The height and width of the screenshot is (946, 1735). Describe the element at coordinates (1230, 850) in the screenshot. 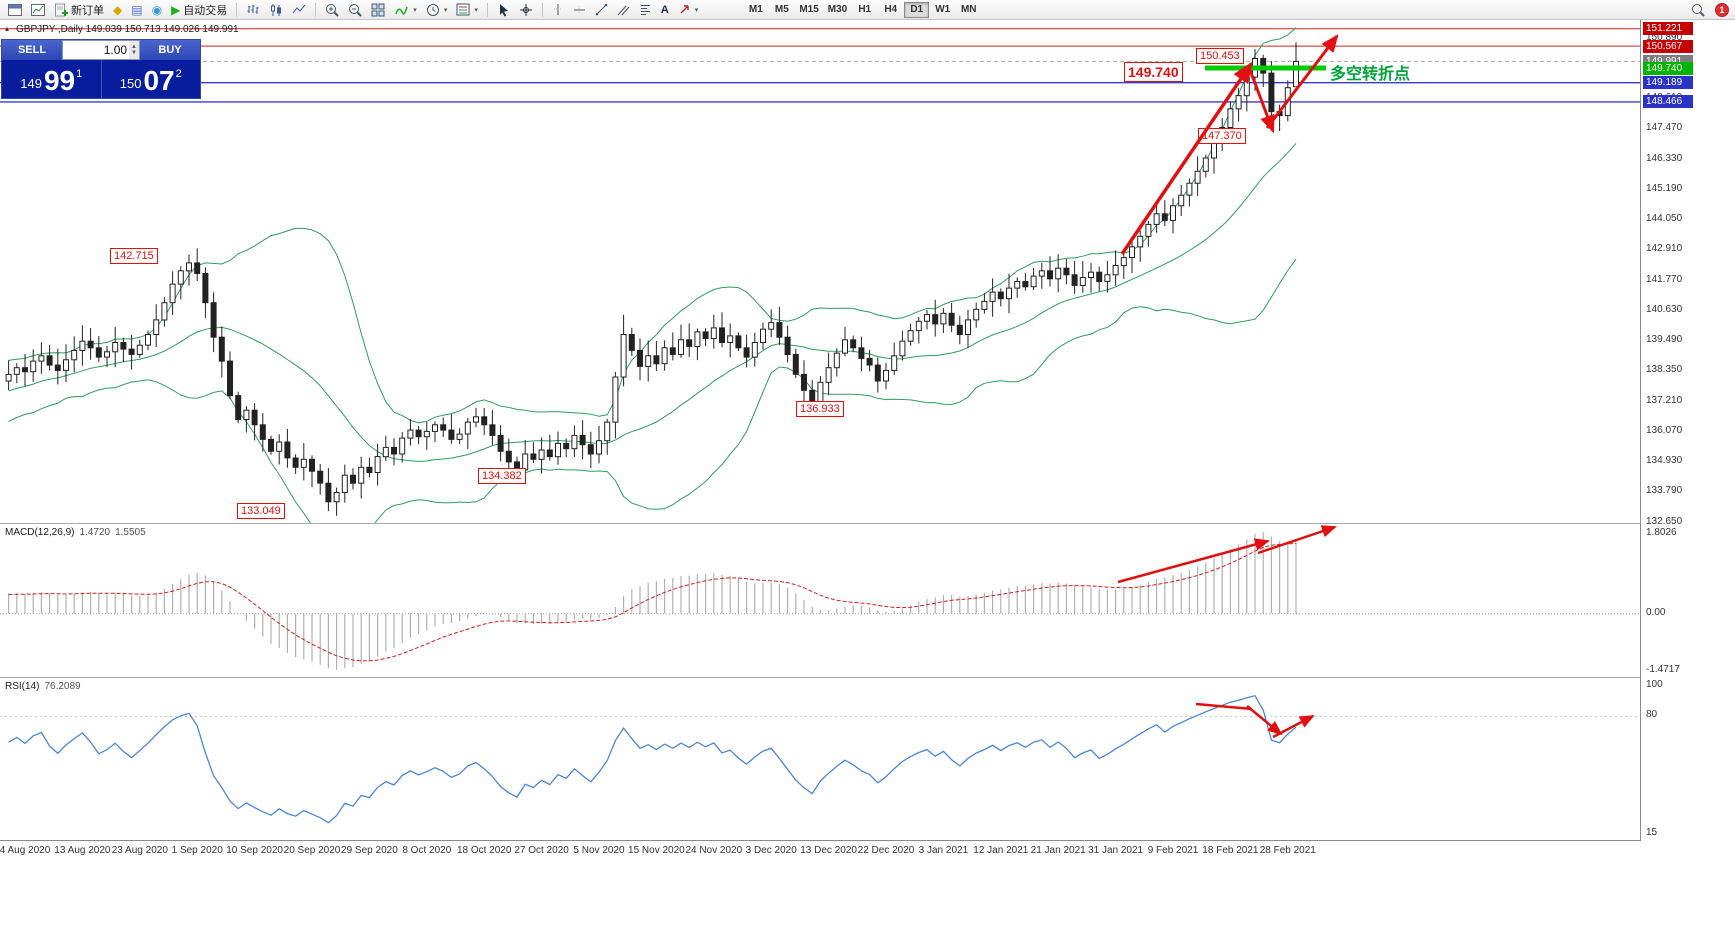

I see `date-axis-label: 18 Feb 2021` at that location.